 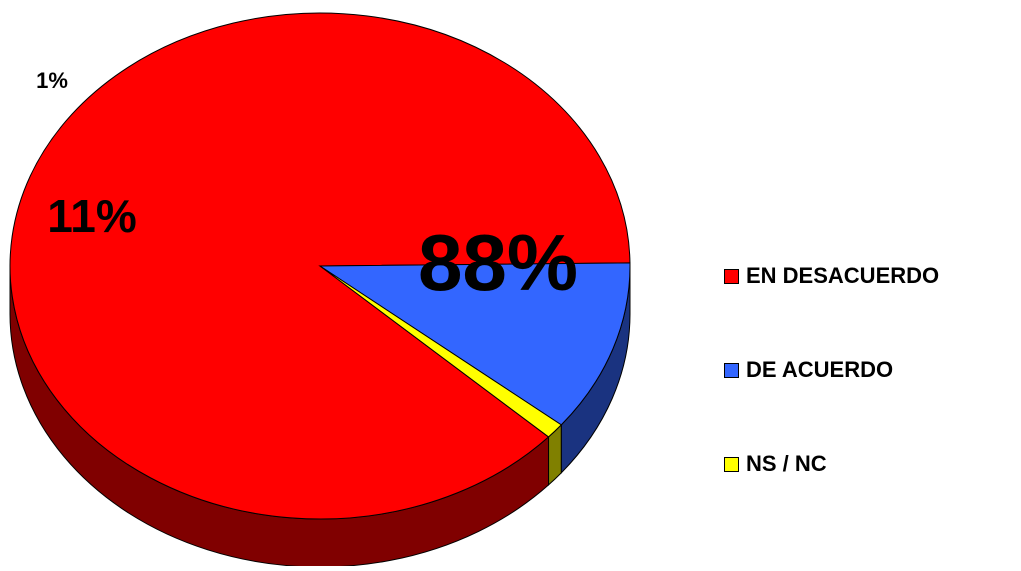 I want to click on legend-item-en-desacuerdo: EN DESACUERDO, so click(x=869, y=276).